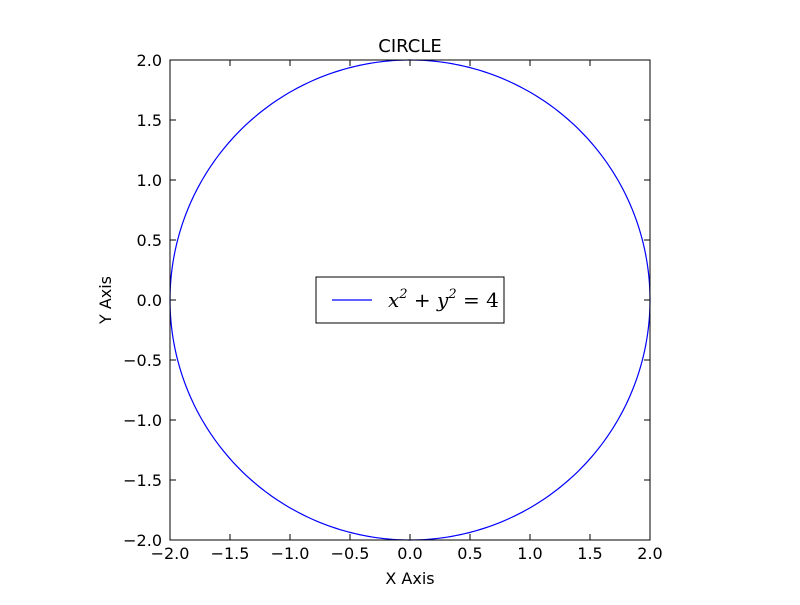  What do you see at coordinates (230, 553) in the screenshot?
I see `x-tick-label: −1.5` at bounding box center [230, 553].